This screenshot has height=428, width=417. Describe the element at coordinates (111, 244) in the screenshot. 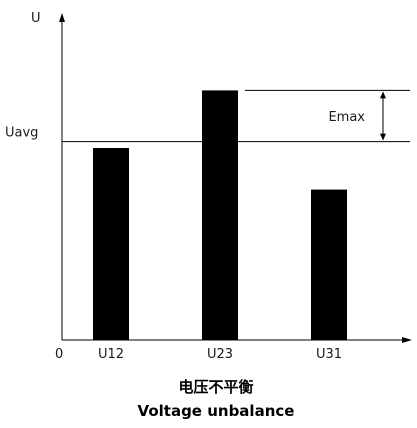

I see `bar-u12` at that location.